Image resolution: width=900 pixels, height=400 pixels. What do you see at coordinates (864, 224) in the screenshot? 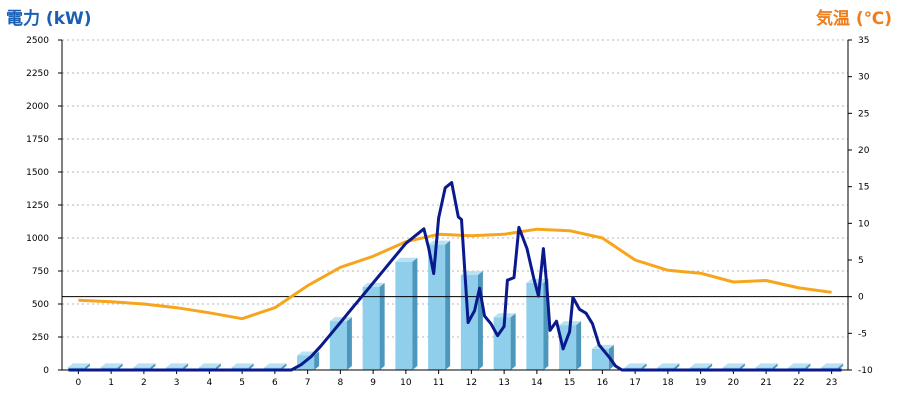
I see `right-tick-label: 10` at bounding box center [864, 224].